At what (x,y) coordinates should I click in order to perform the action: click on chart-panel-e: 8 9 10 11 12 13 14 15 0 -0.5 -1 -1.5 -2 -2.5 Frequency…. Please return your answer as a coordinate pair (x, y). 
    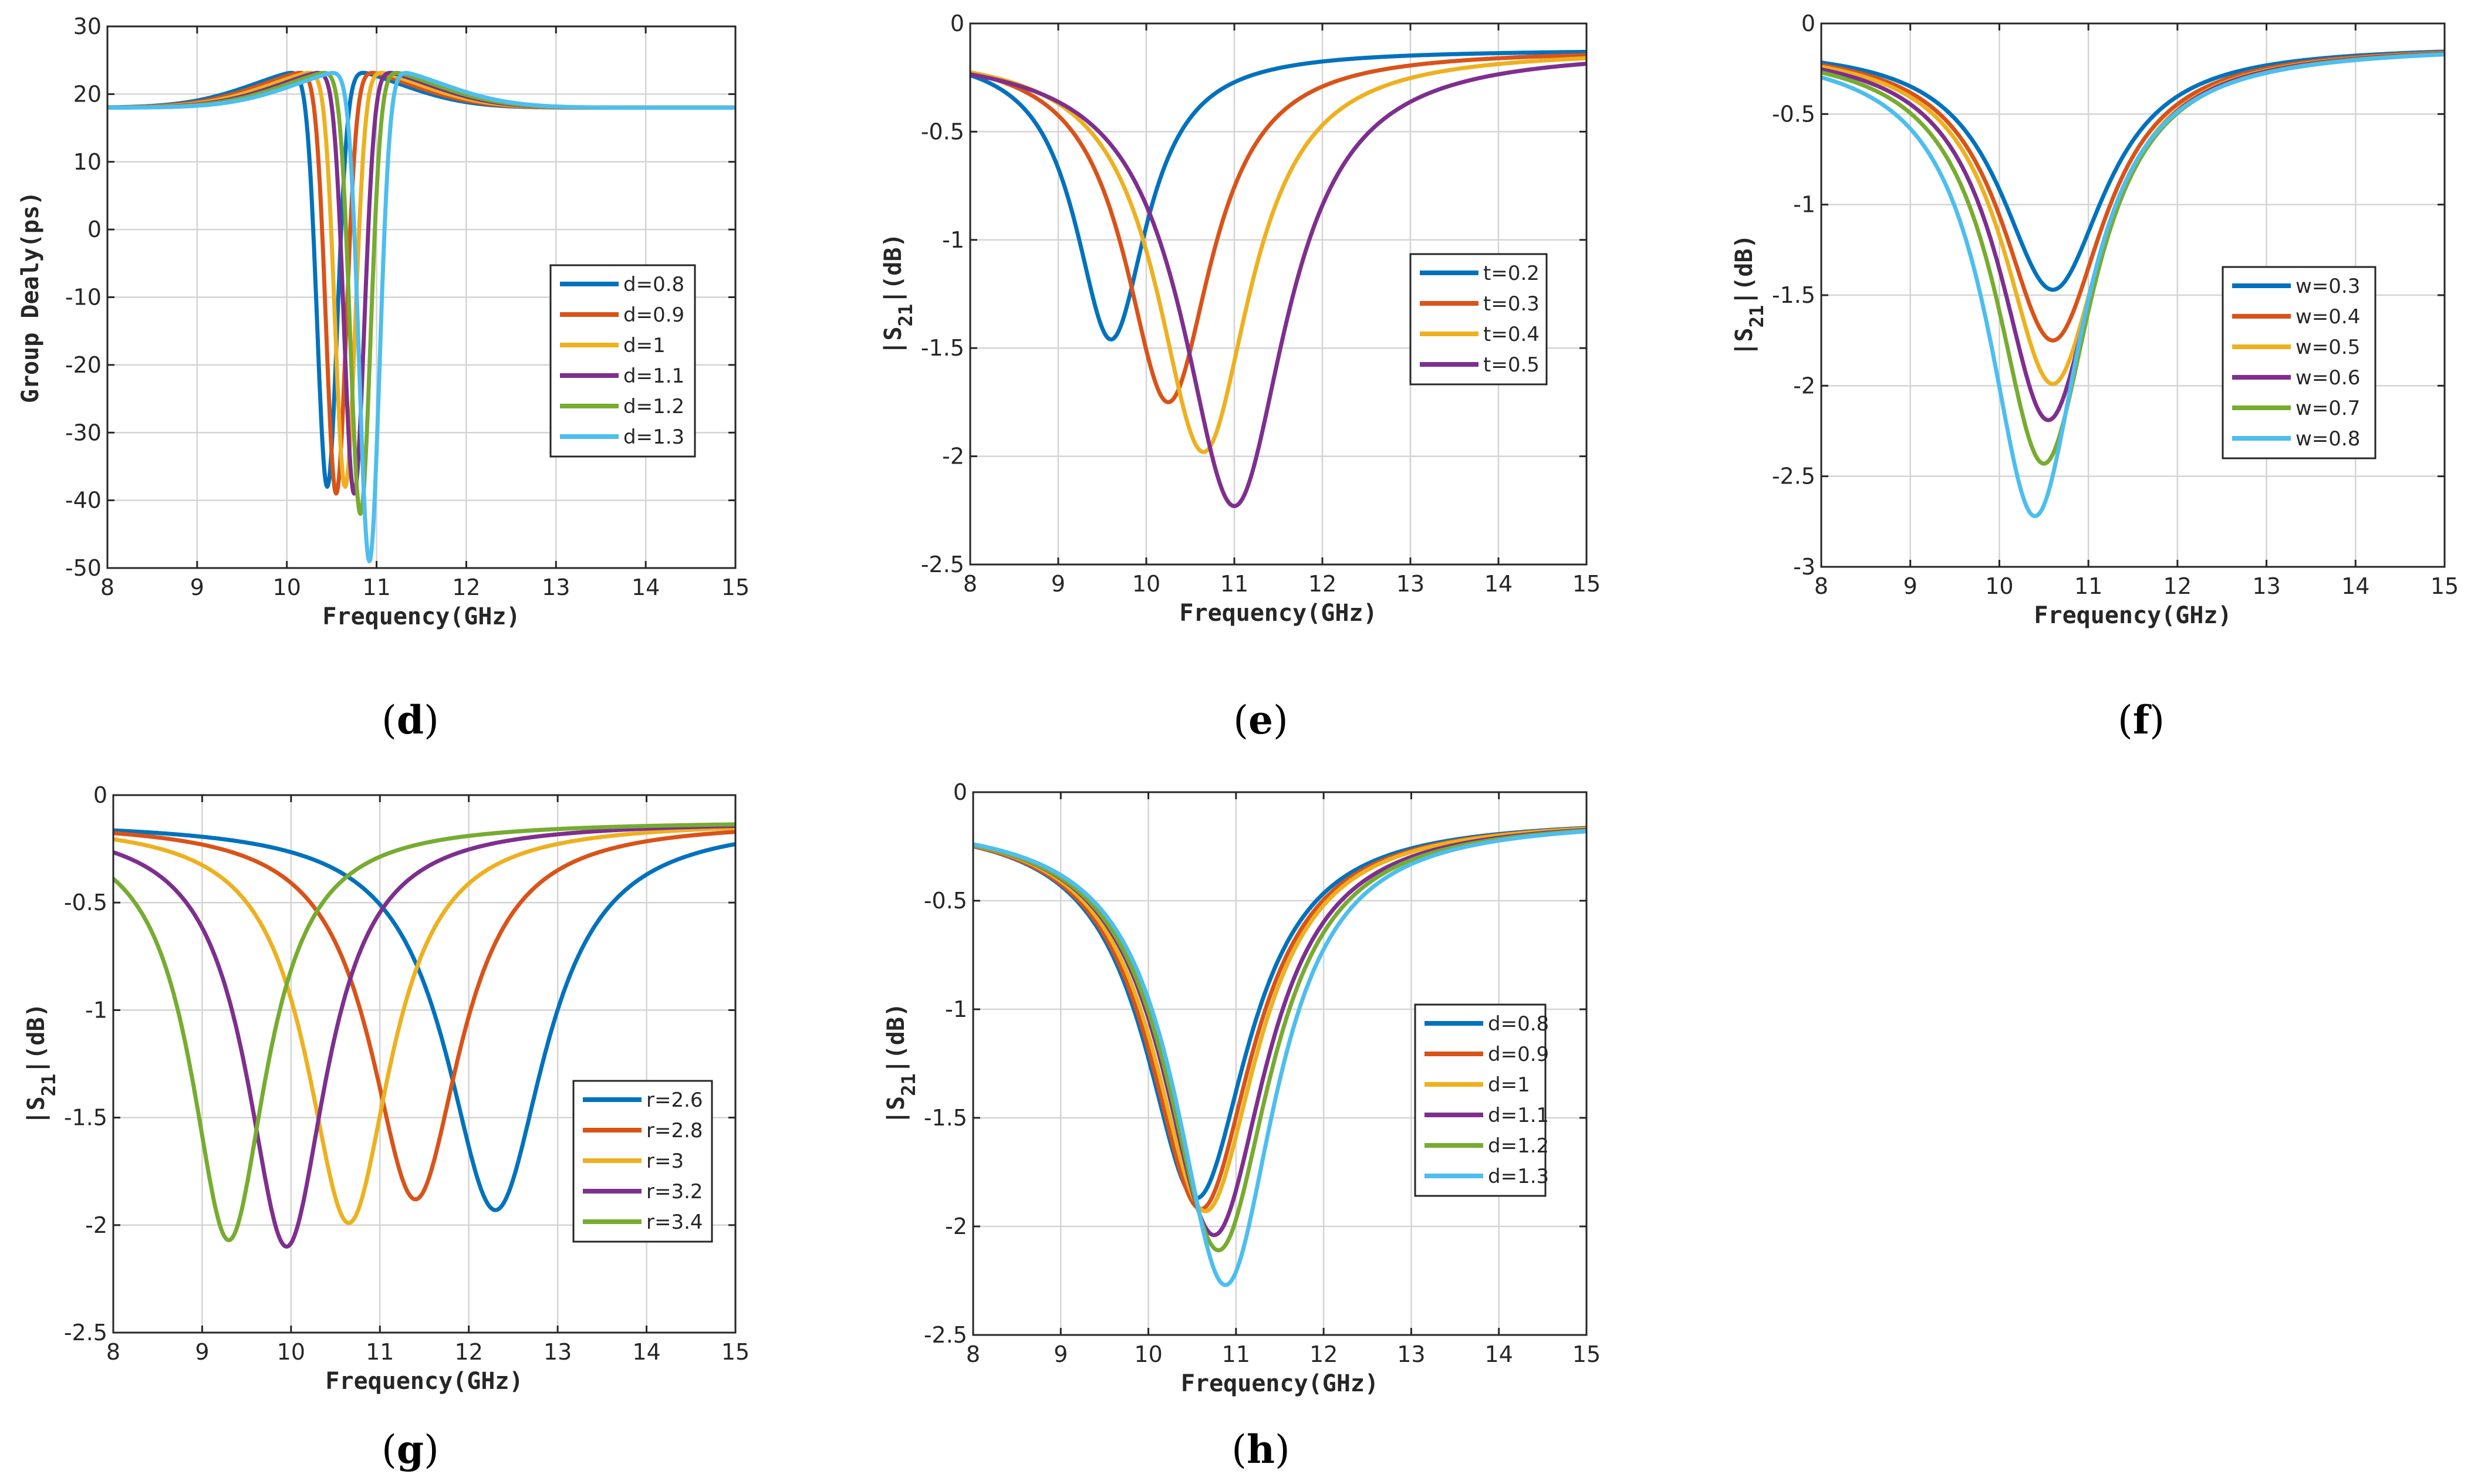
    Looking at the image, I should click on (1240, 377).